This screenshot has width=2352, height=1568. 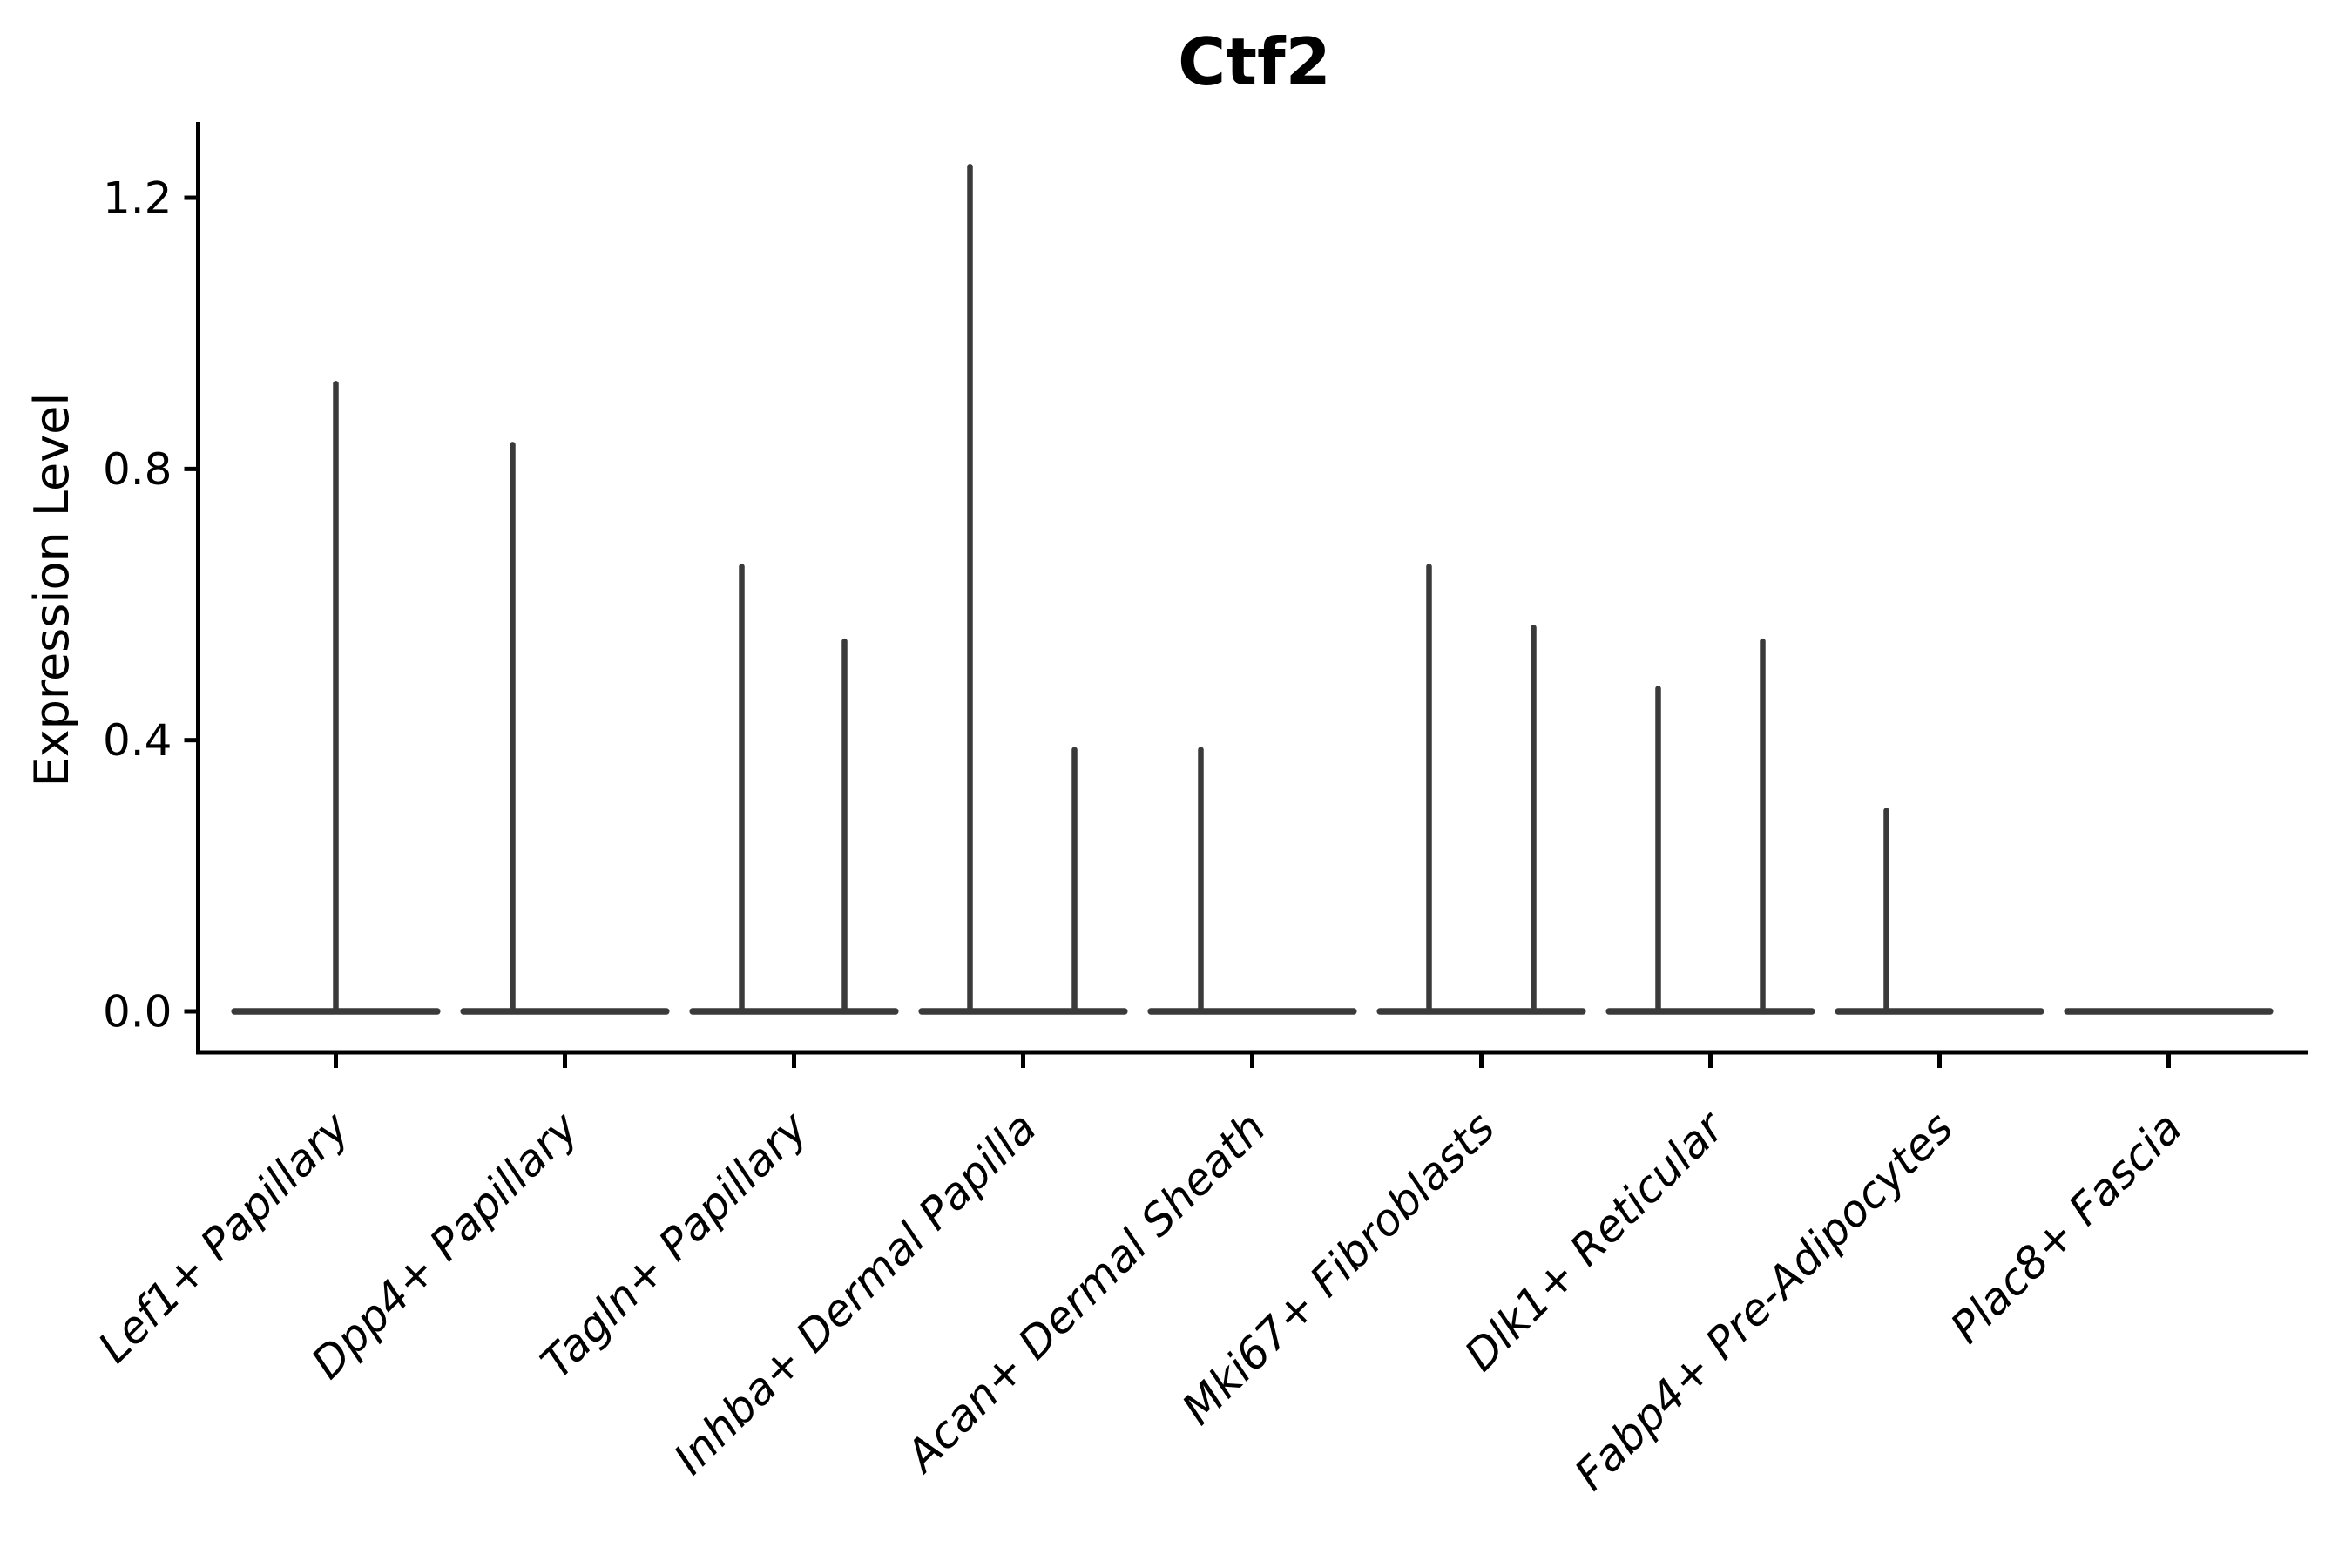 What do you see at coordinates (855, 1293) in the screenshot?
I see `x-tick-label: Inhba+ Dermal Papilla` at bounding box center [855, 1293].